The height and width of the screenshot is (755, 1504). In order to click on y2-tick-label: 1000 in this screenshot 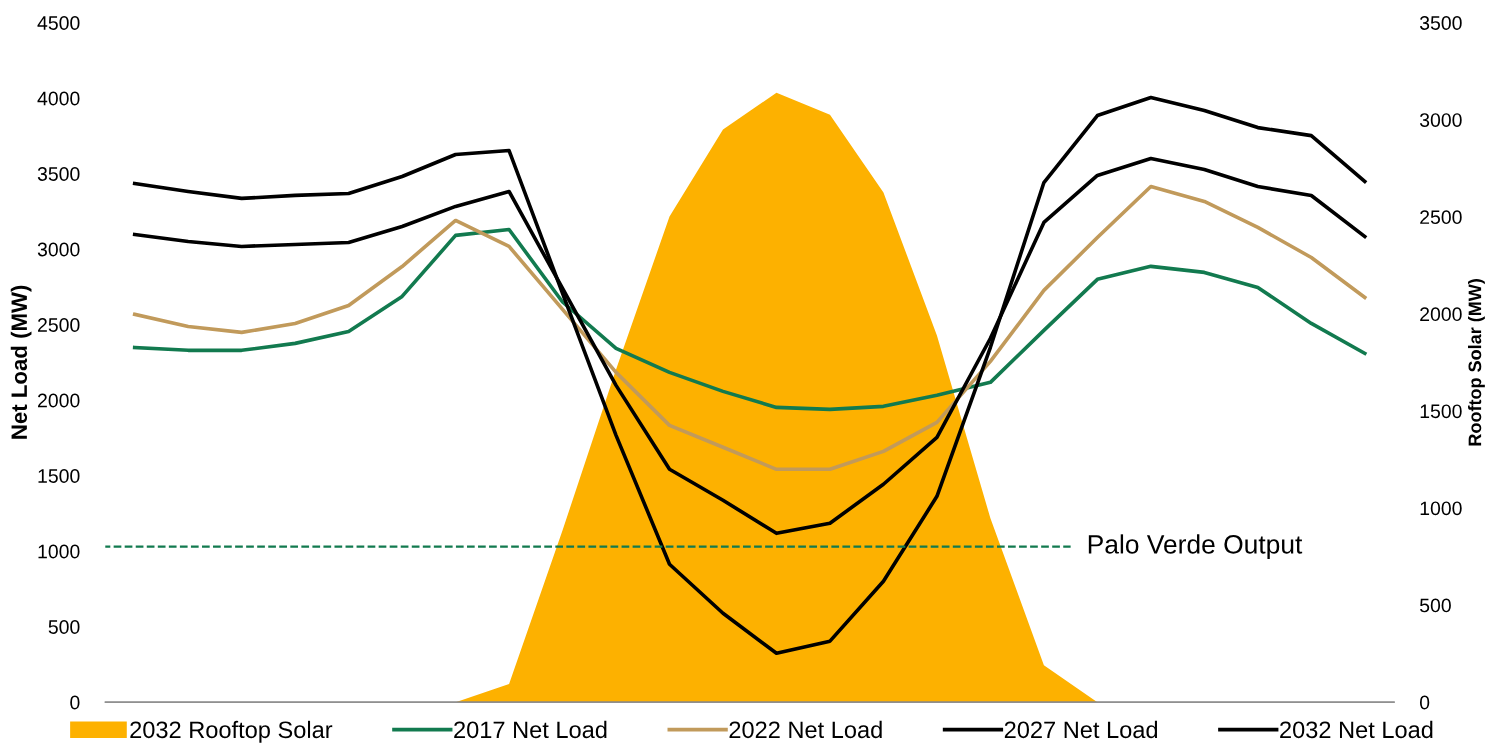, I will do `click(1441, 508)`.